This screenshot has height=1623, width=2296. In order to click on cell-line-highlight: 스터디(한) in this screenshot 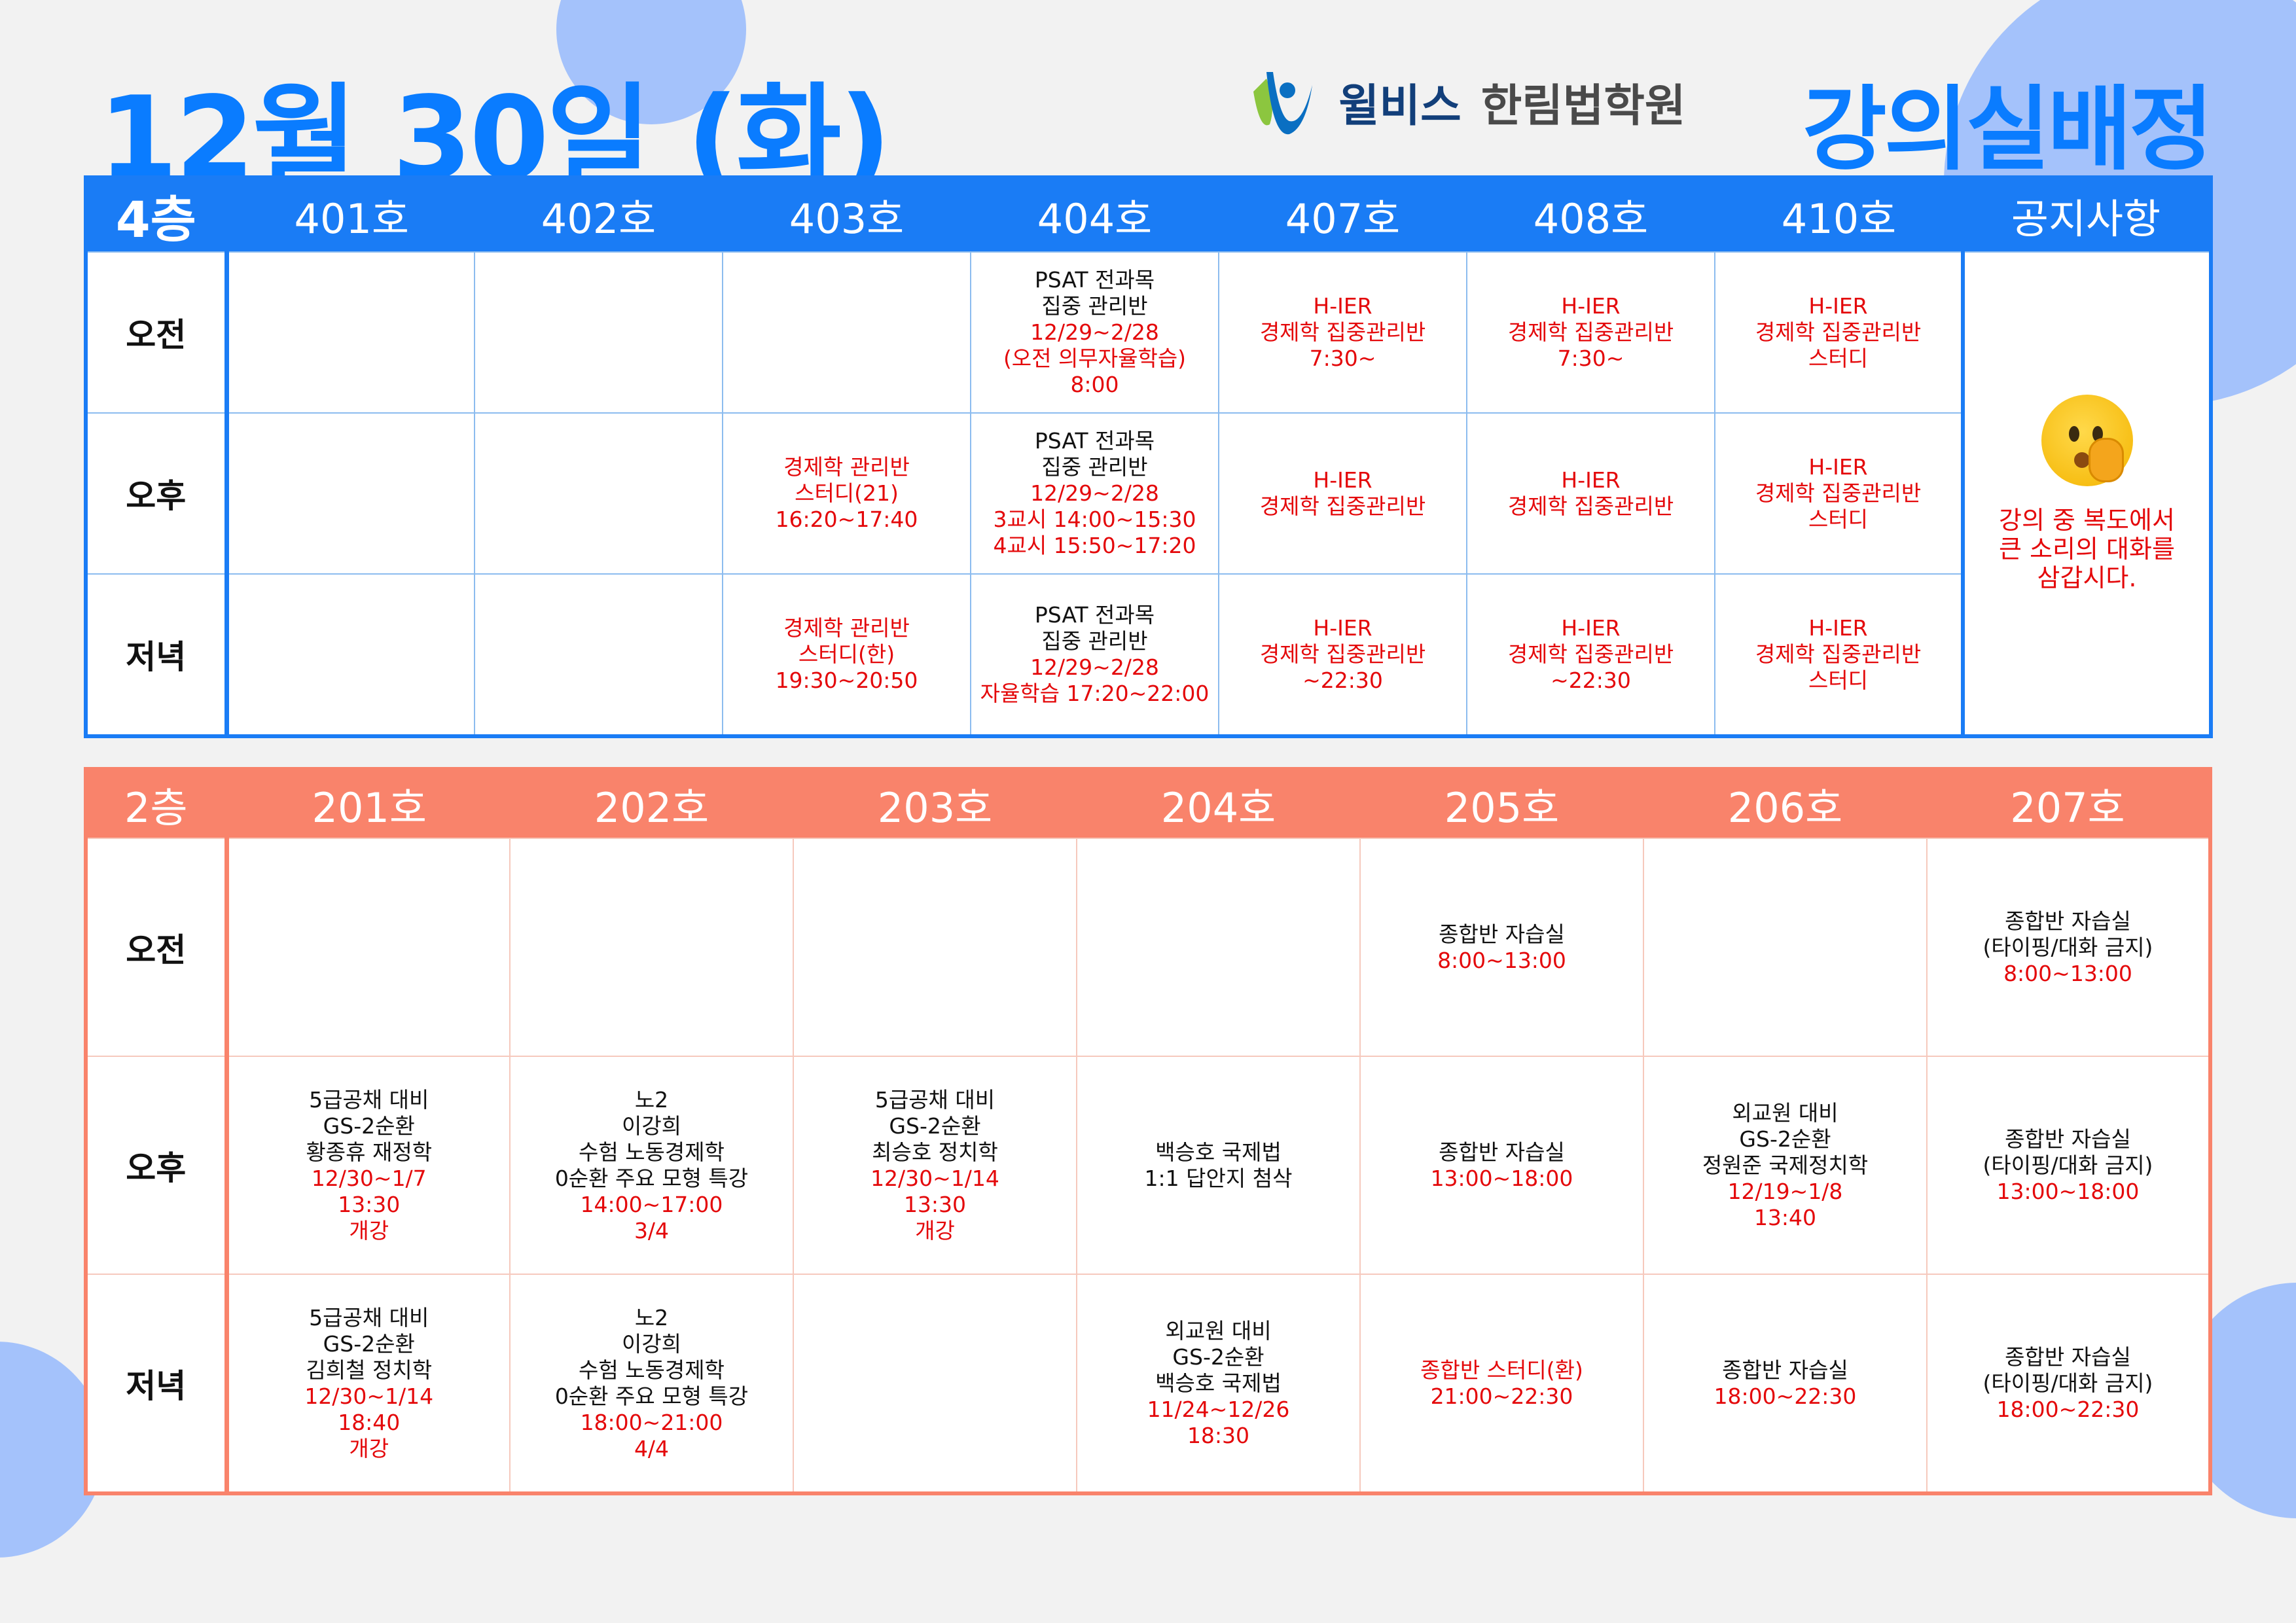, I will do `click(846, 654)`.